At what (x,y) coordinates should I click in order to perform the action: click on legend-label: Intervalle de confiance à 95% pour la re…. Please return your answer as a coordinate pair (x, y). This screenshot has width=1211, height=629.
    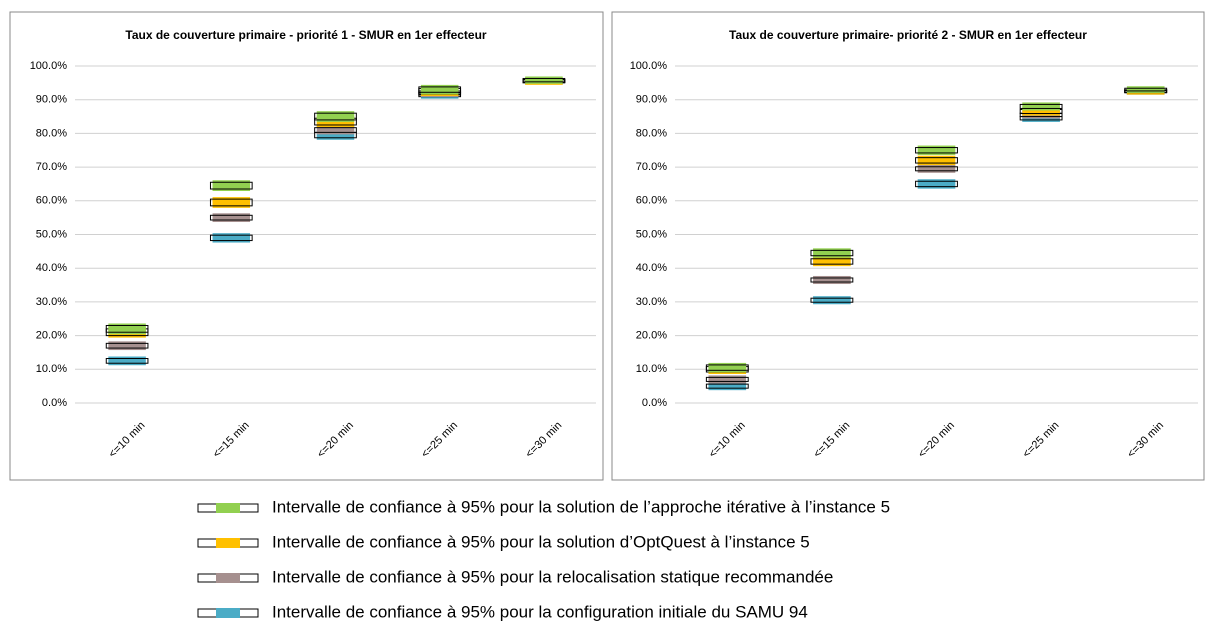
    Looking at the image, I should click on (552, 576).